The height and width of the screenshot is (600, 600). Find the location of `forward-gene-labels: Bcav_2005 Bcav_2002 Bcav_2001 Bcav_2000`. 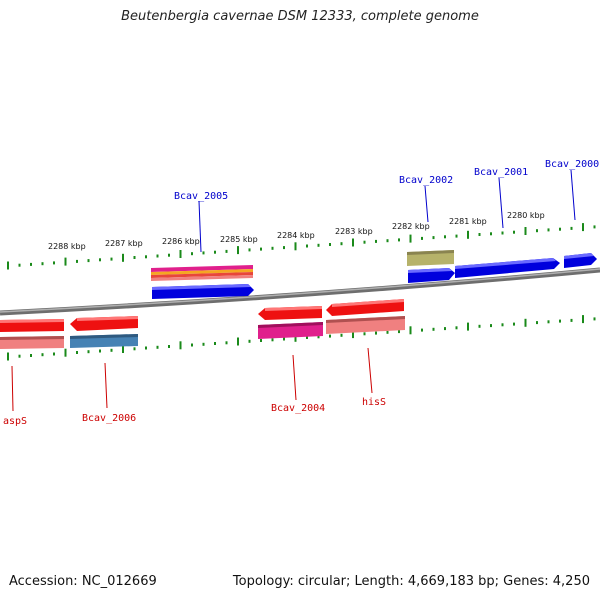

forward-gene-labels: Bcav_2005 Bcav_2002 Bcav_2001 Bcav_2000 is located at coordinates (386, 180).